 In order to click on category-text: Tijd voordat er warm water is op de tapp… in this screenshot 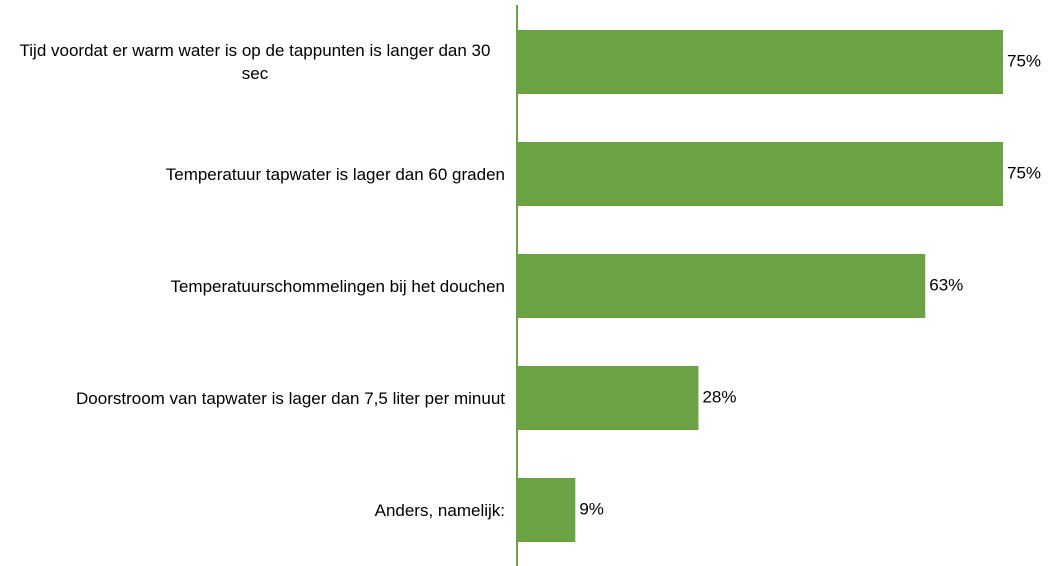, I will do `click(255, 62)`.